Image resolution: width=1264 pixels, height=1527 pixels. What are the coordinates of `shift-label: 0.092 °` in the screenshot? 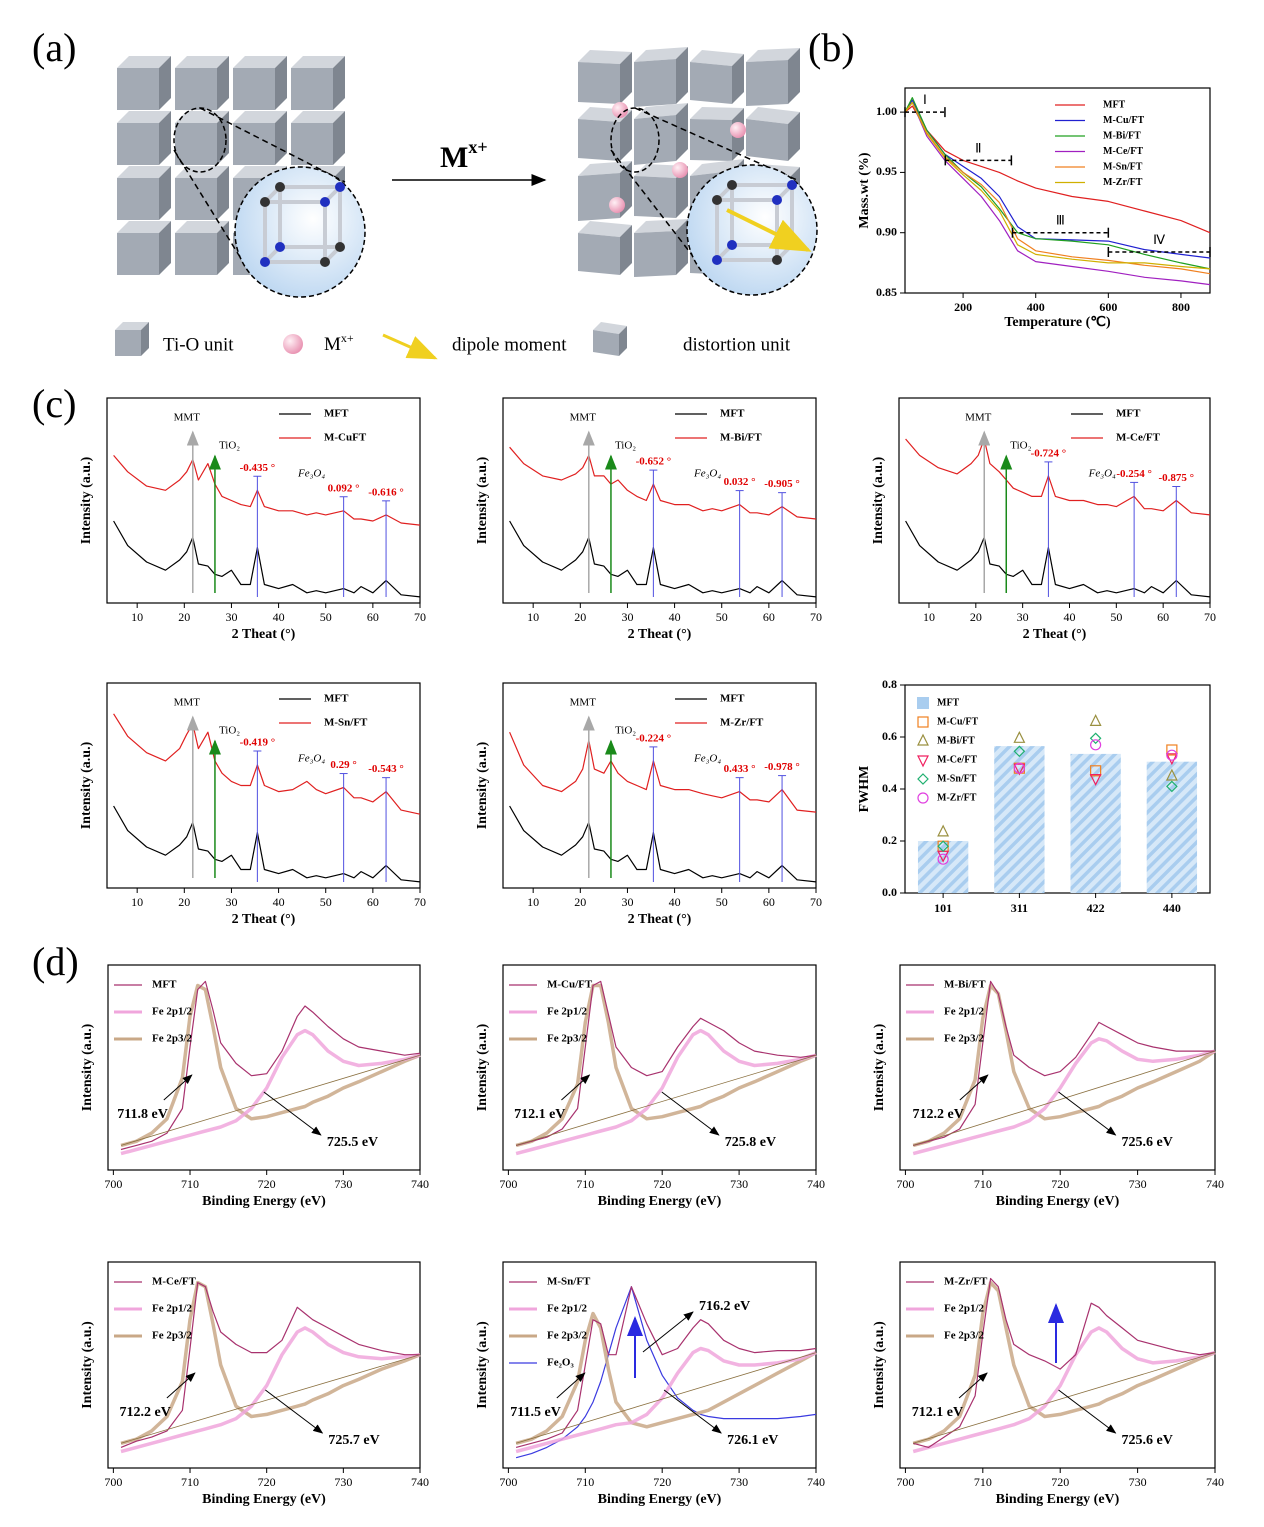 It's located at (344, 488).